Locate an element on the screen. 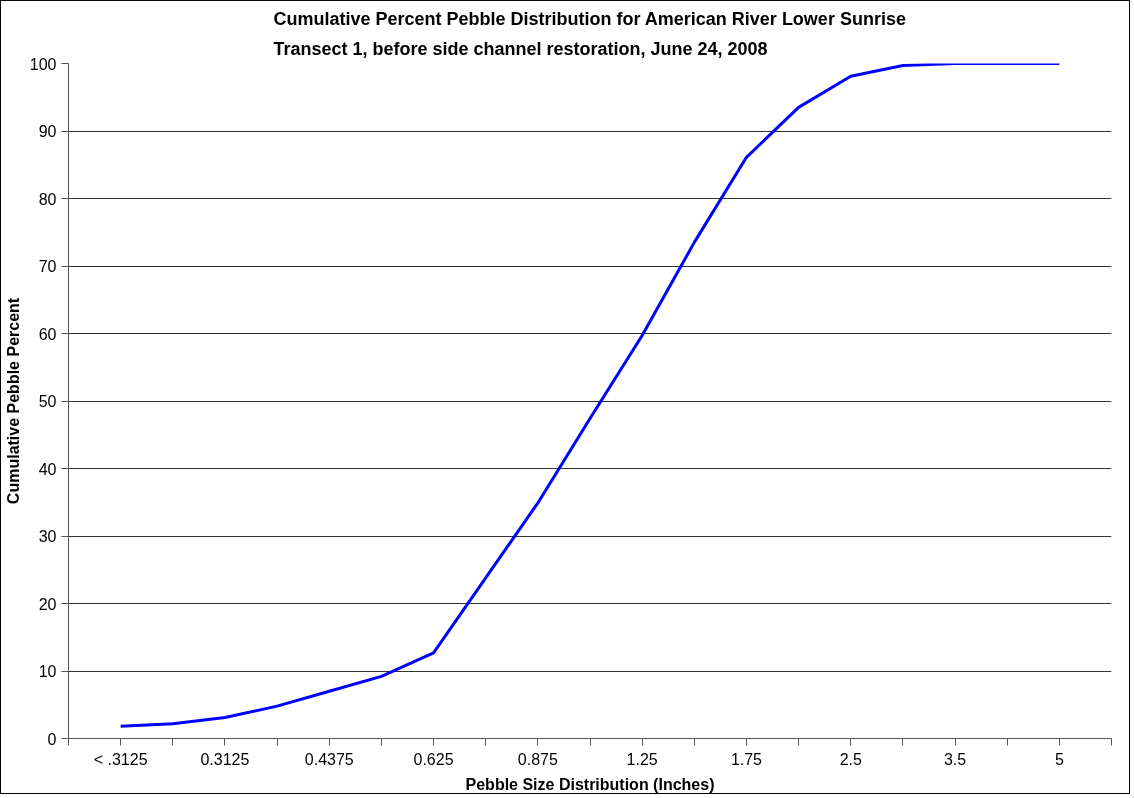 The height and width of the screenshot is (798, 1134). y-tick-label: 0 is located at coordinates (52, 739).